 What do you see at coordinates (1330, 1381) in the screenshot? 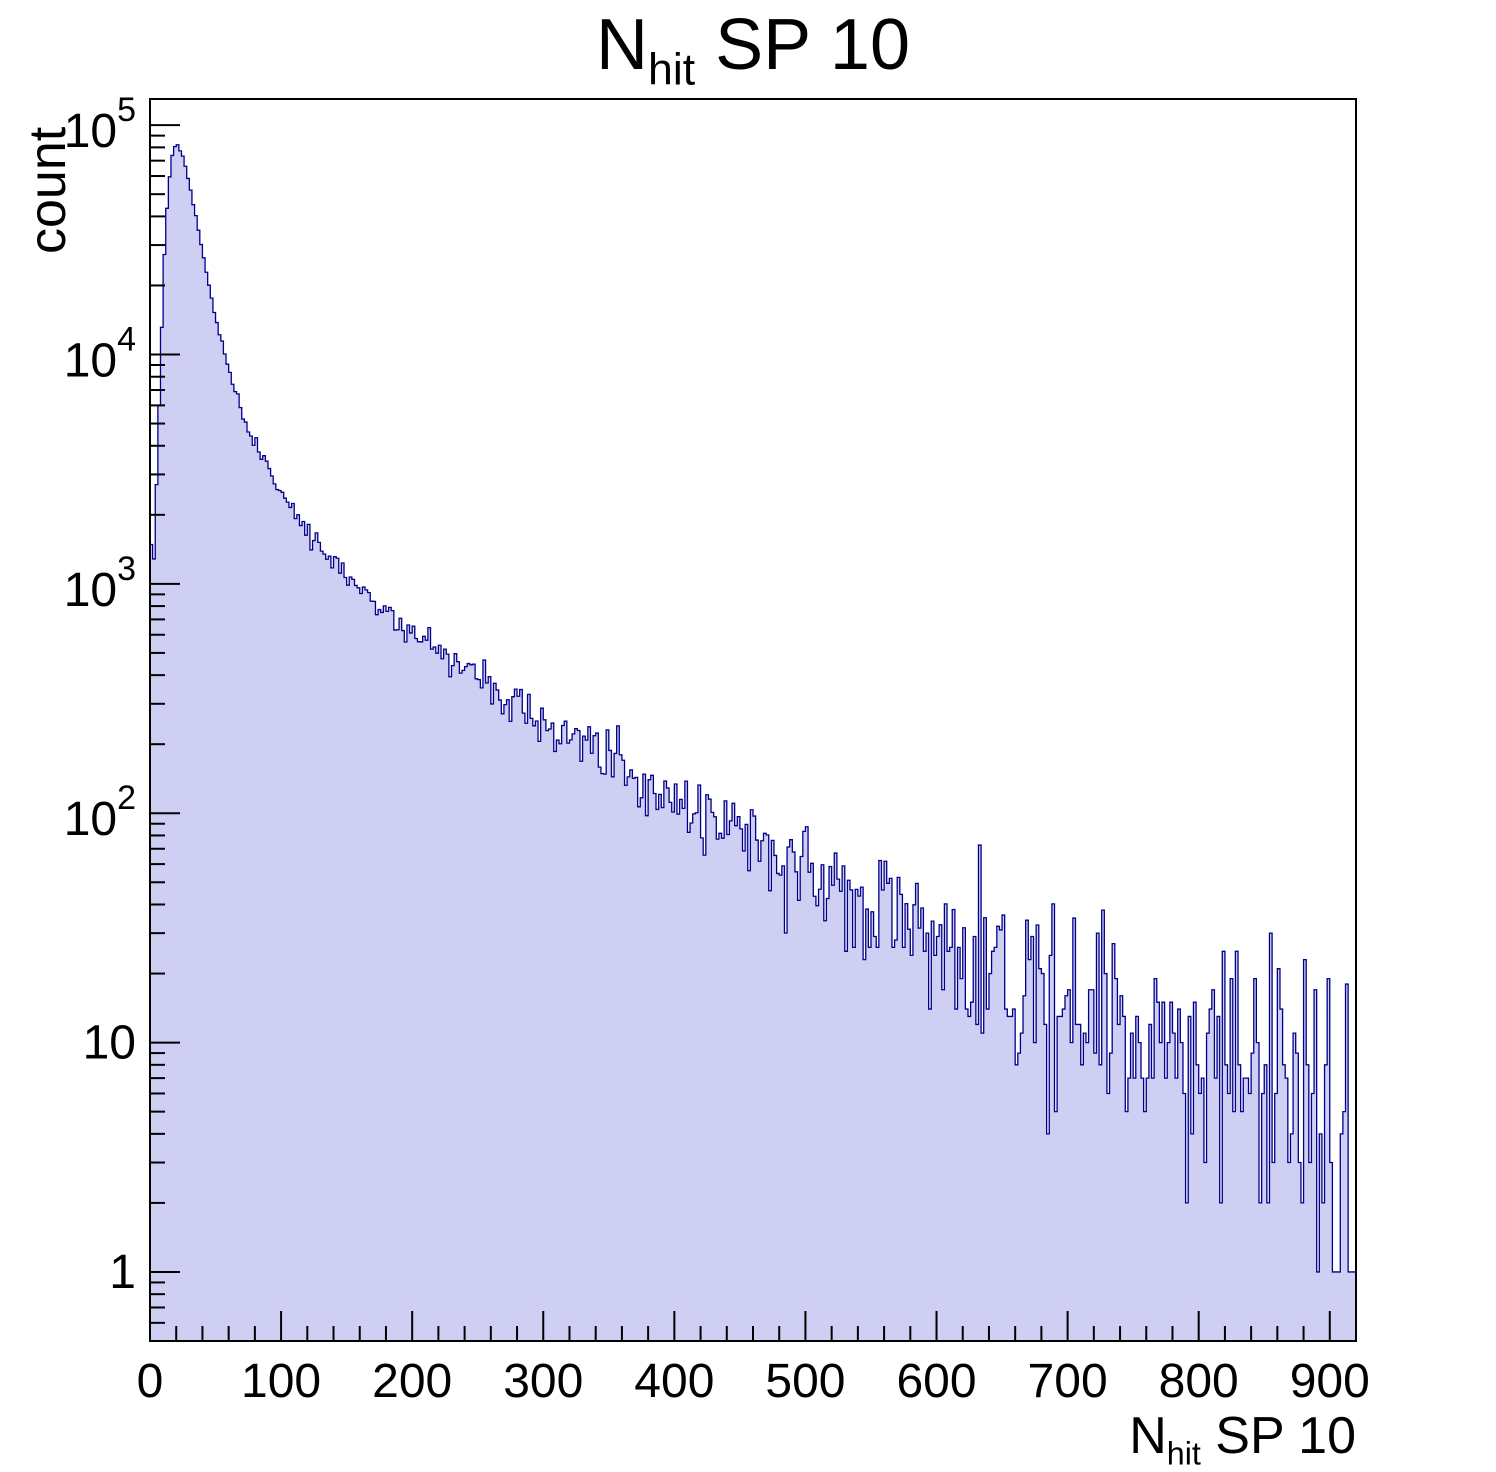
I see `x-tick-label: 900` at bounding box center [1330, 1381].